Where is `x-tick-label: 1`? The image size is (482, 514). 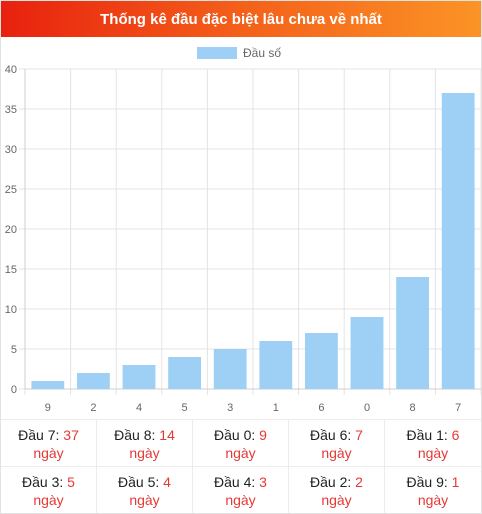 x-tick-label: 1 is located at coordinates (276, 408).